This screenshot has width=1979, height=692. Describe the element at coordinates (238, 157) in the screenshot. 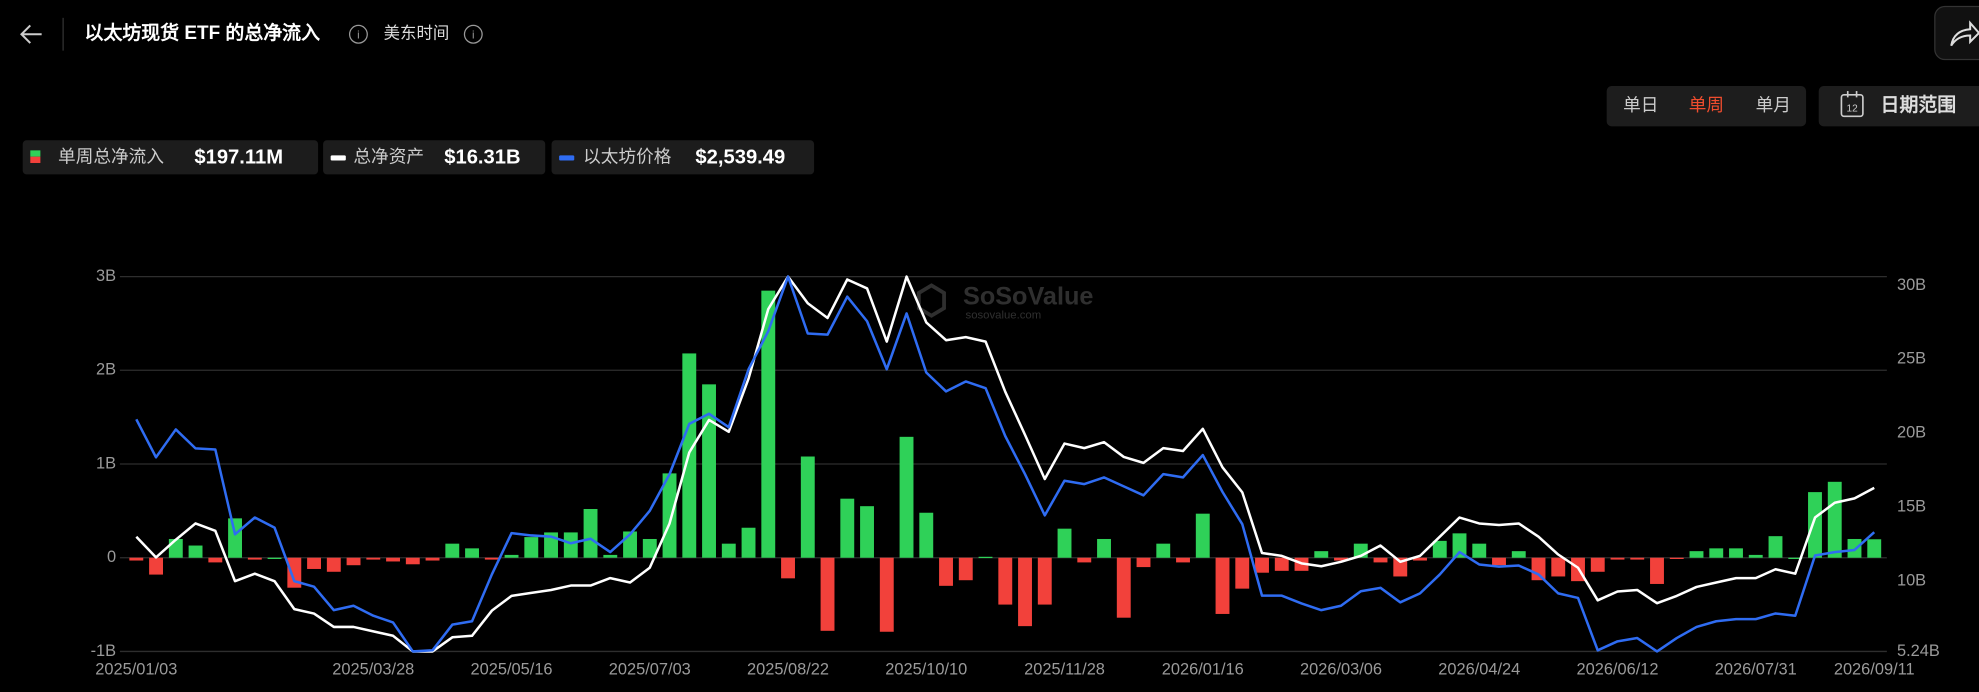

I see `legend-value: $197.11M` at that location.